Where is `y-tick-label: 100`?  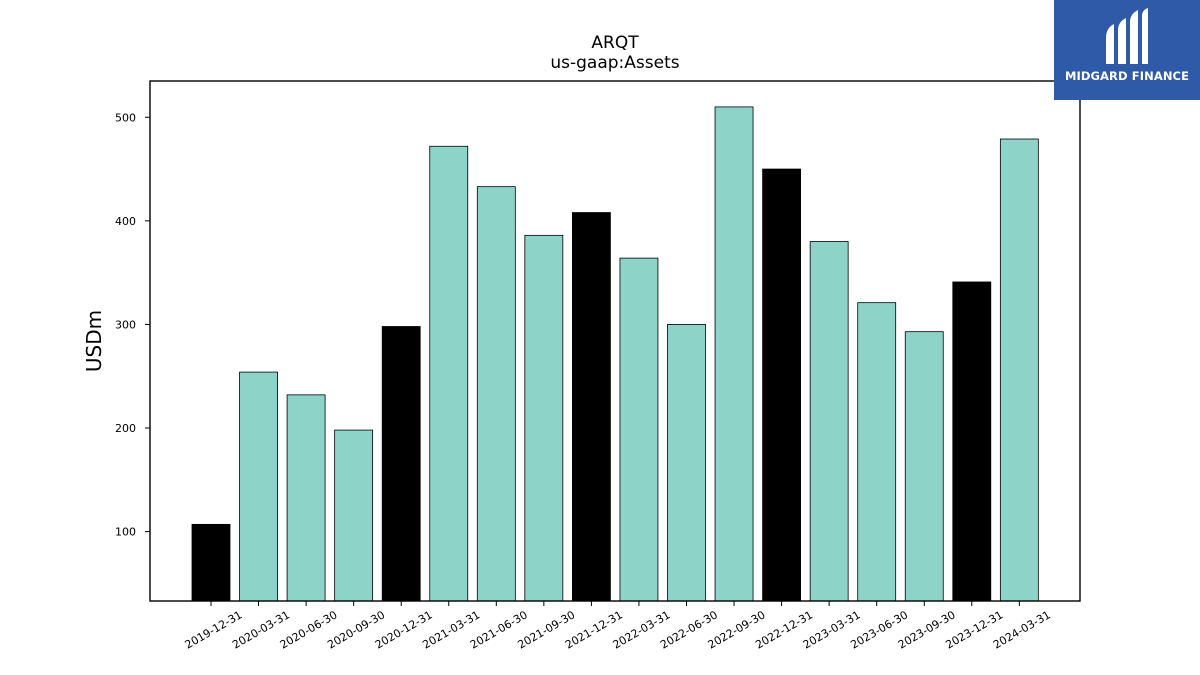
y-tick-label: 100 is located at coordinates (125, 532).